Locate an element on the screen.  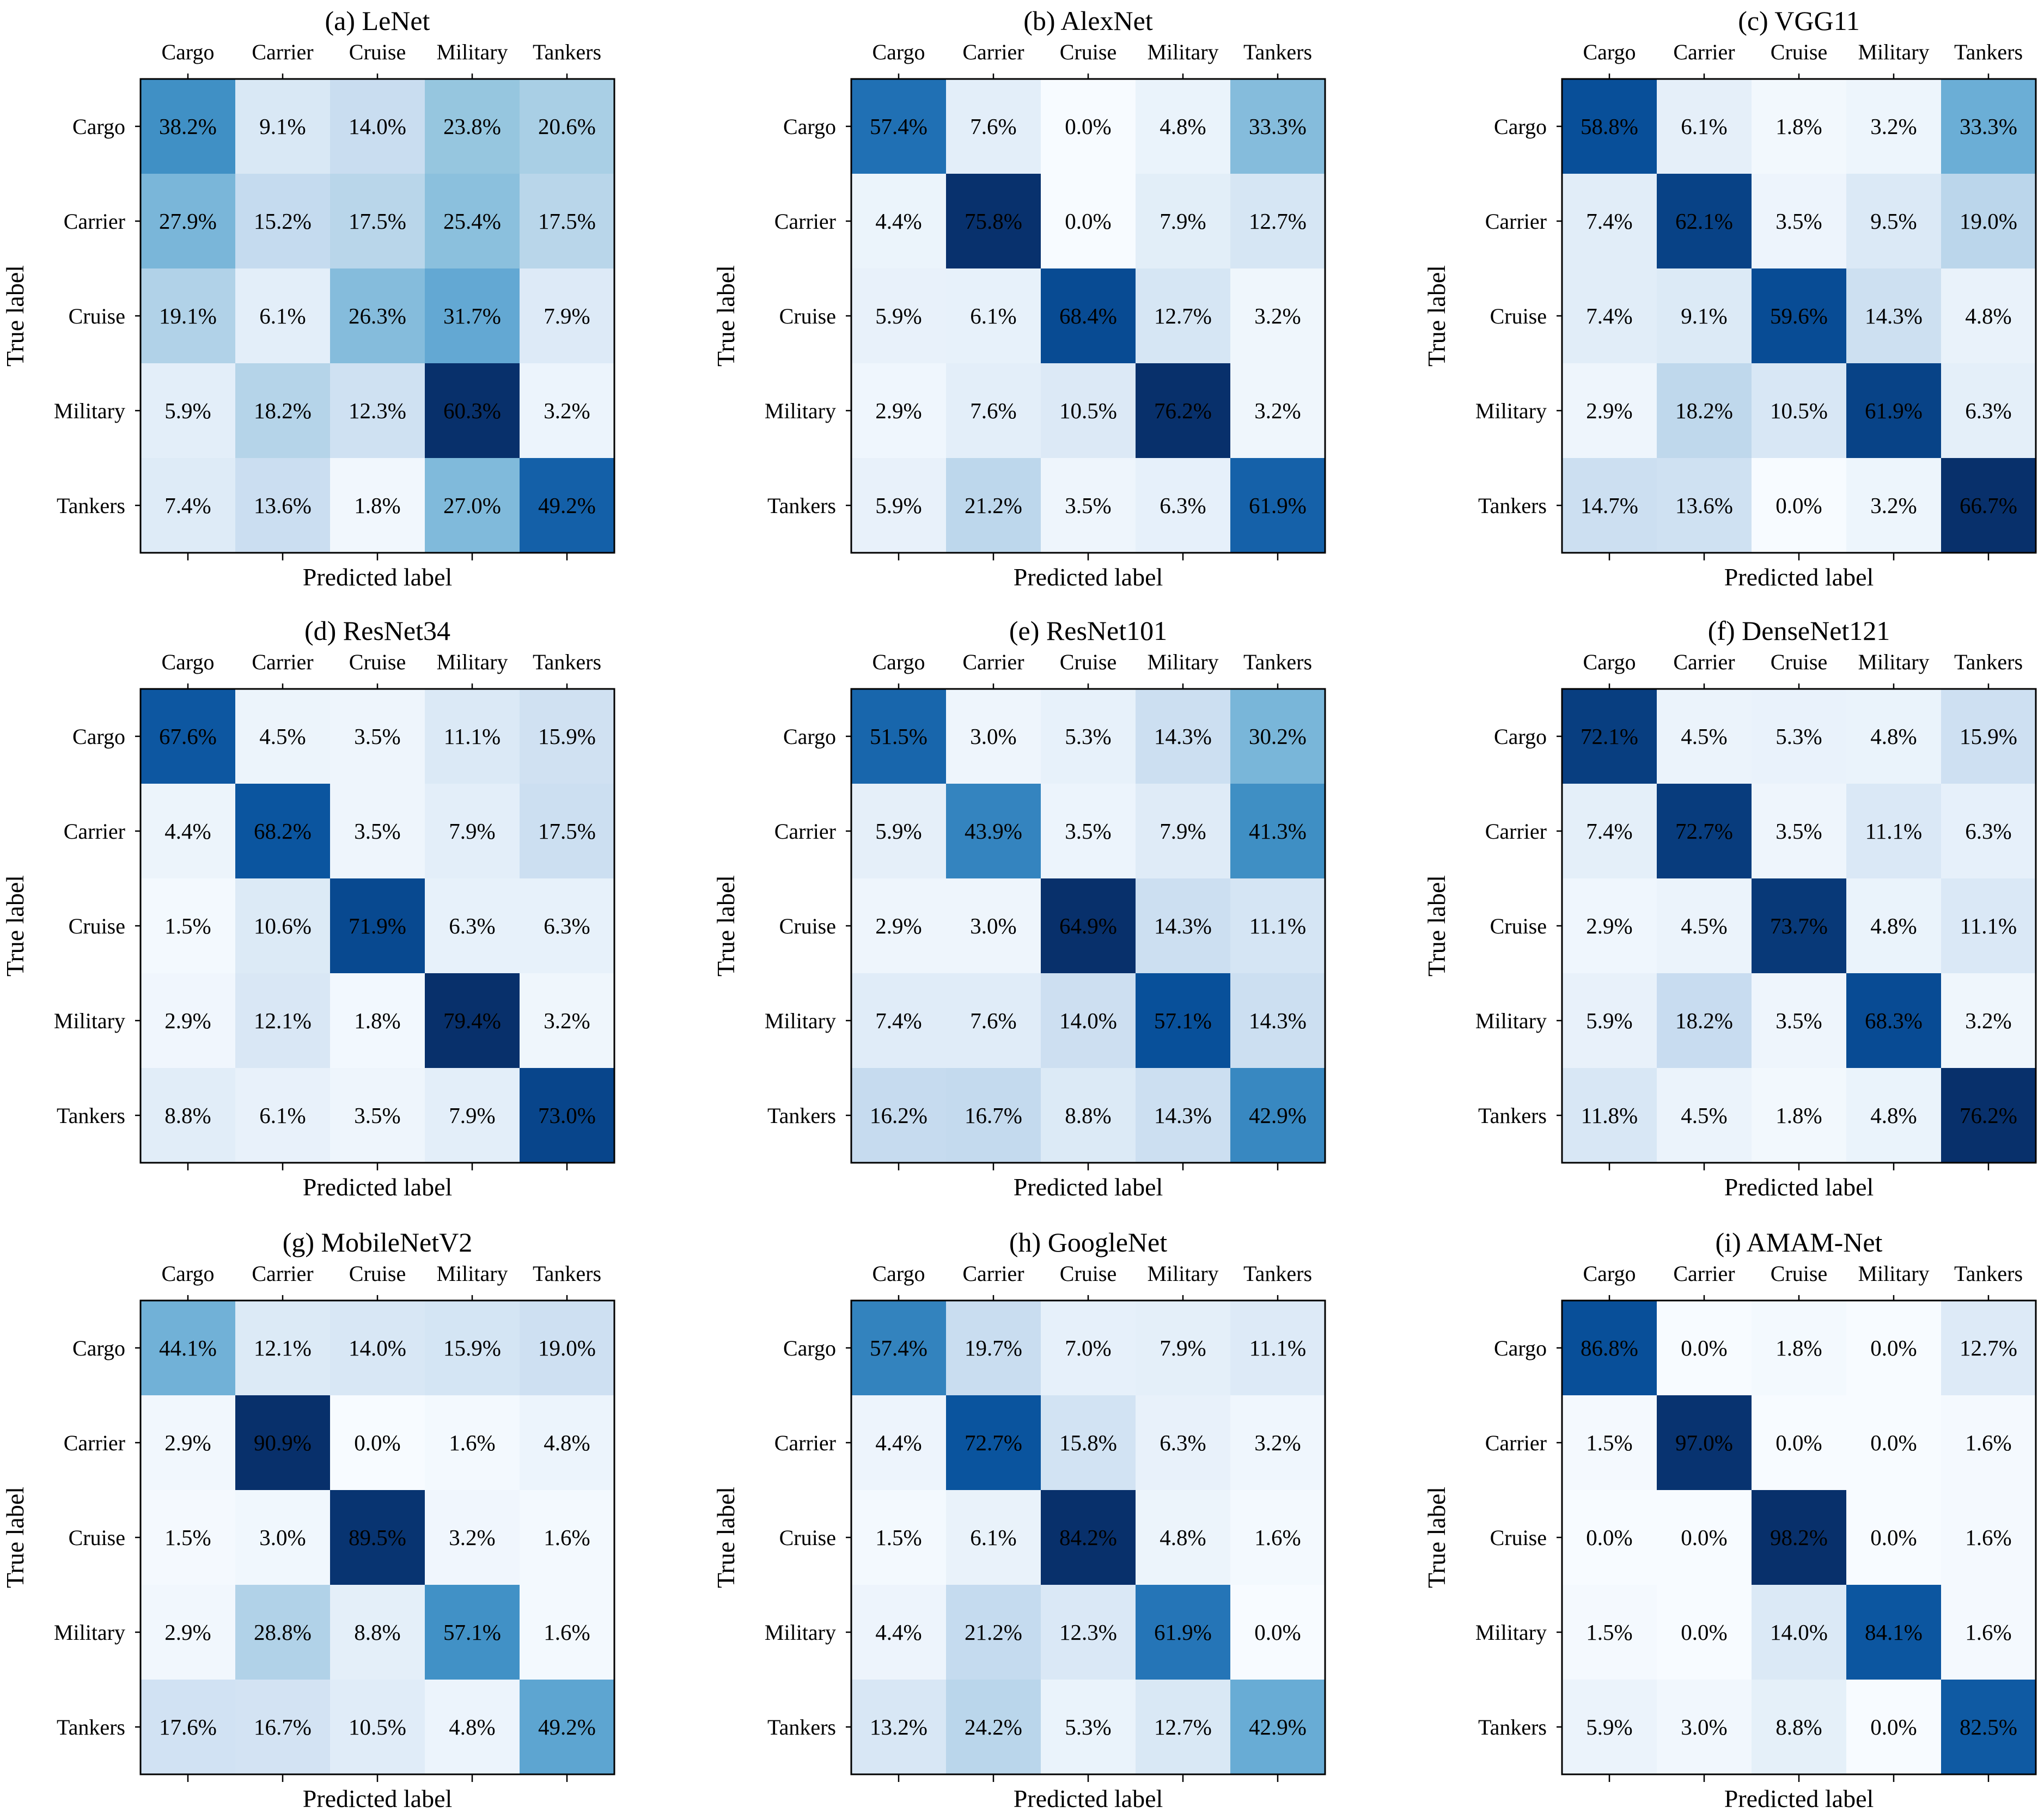
cell-value-label: 66.7% is located at coordinates (1989, 505).